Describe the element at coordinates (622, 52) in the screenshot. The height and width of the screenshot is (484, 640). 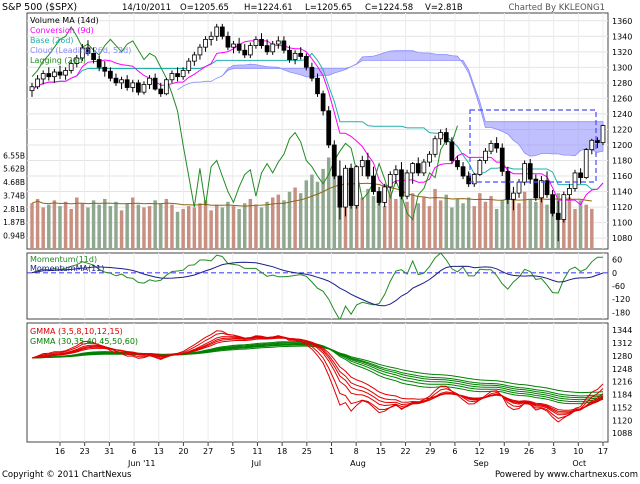
I see `price-tick-label: 1320` at that location.